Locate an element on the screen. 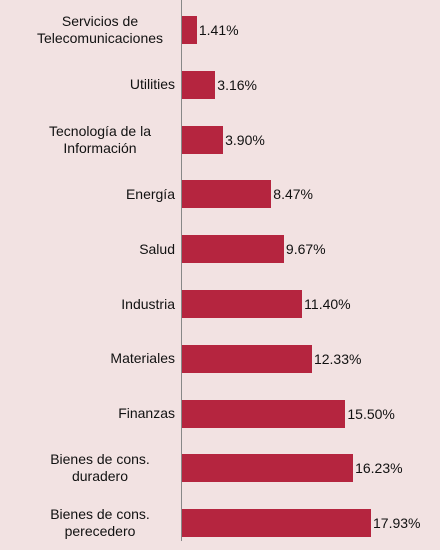 This screenshot has height=550, width=440. category-text: Servicios de Telecomunicaciones is located at coordinates (100, 29).